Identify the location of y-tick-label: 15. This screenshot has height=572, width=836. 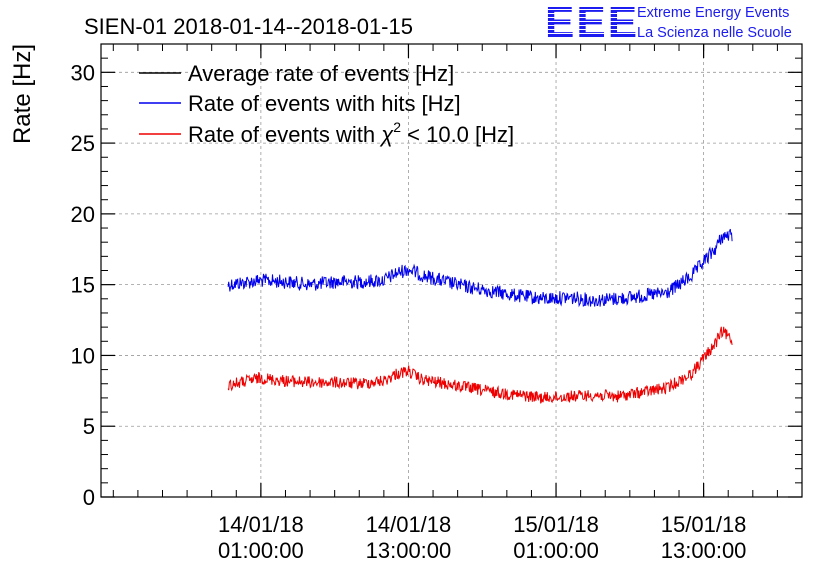
(83, 285).